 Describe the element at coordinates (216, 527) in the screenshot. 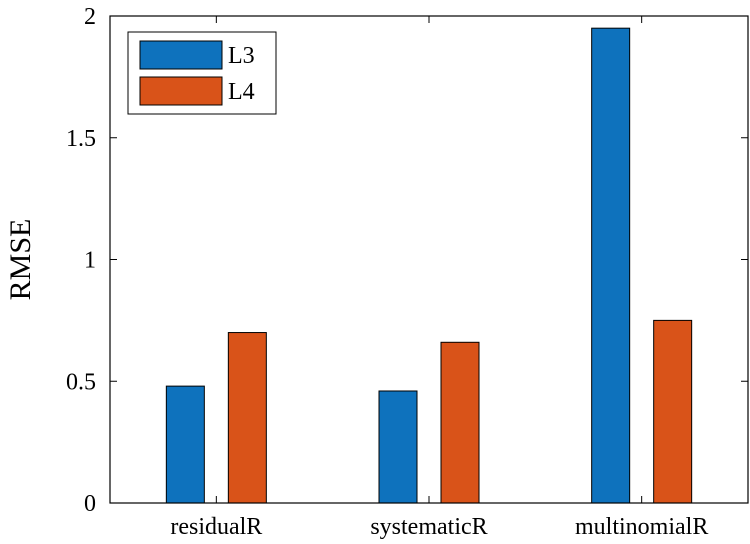

I see `x-tick-label: residualR` at that location.